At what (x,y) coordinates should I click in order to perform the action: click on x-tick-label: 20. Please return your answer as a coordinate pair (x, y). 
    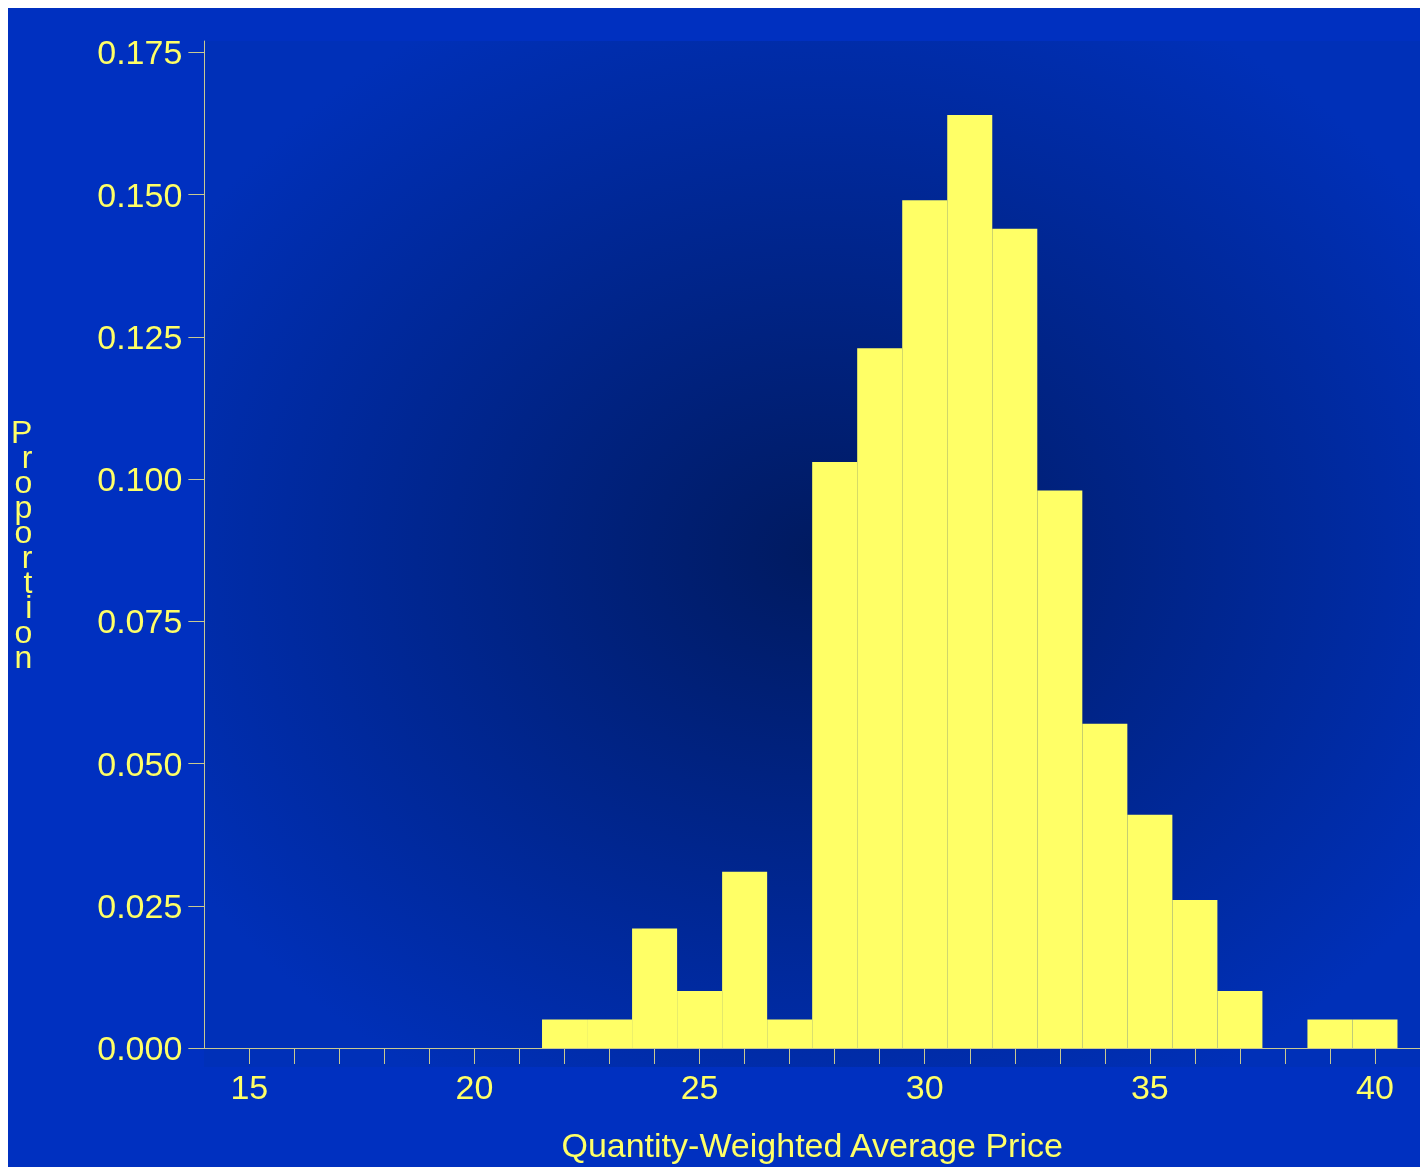
    Looking at the image, I should click on (474, 1087).